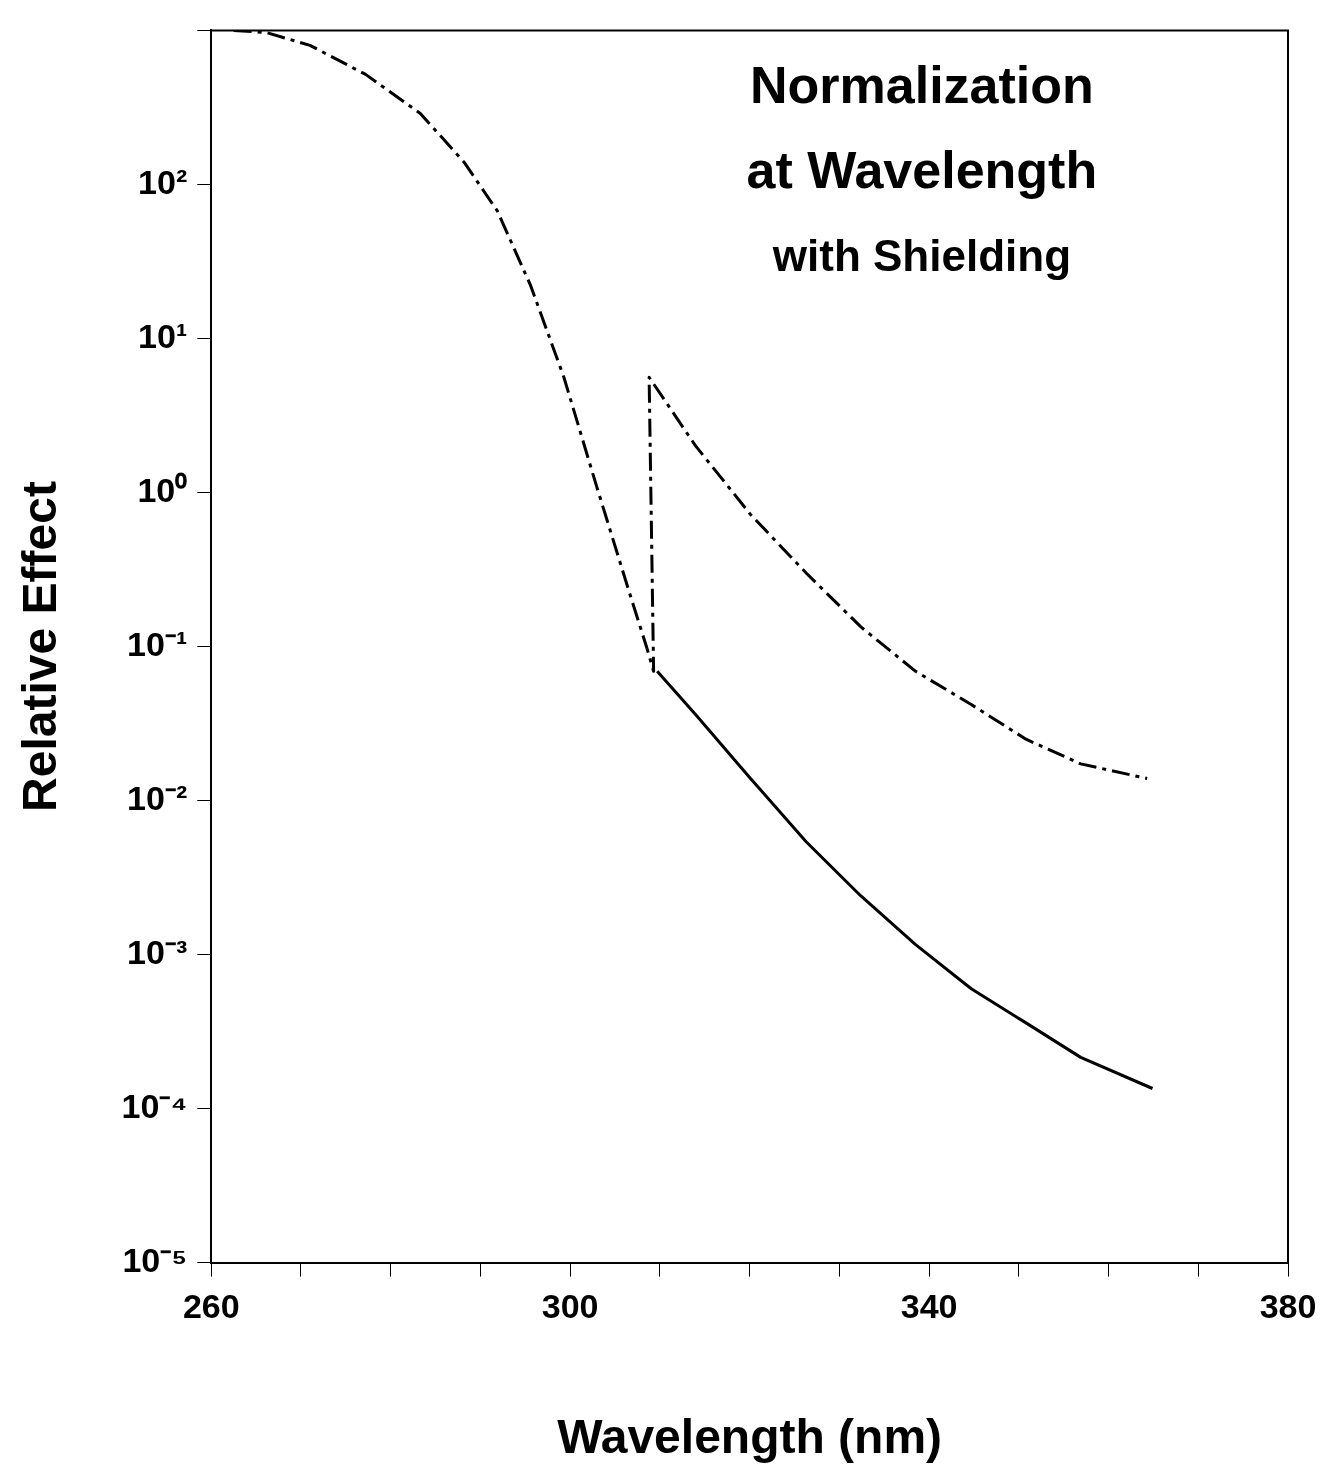 The width and height of the screenshot is (1338, 1483). Describe the element at coordinates (157, 951) in the screenshot. I see `y-tick-label: 10⁻³` at that location.